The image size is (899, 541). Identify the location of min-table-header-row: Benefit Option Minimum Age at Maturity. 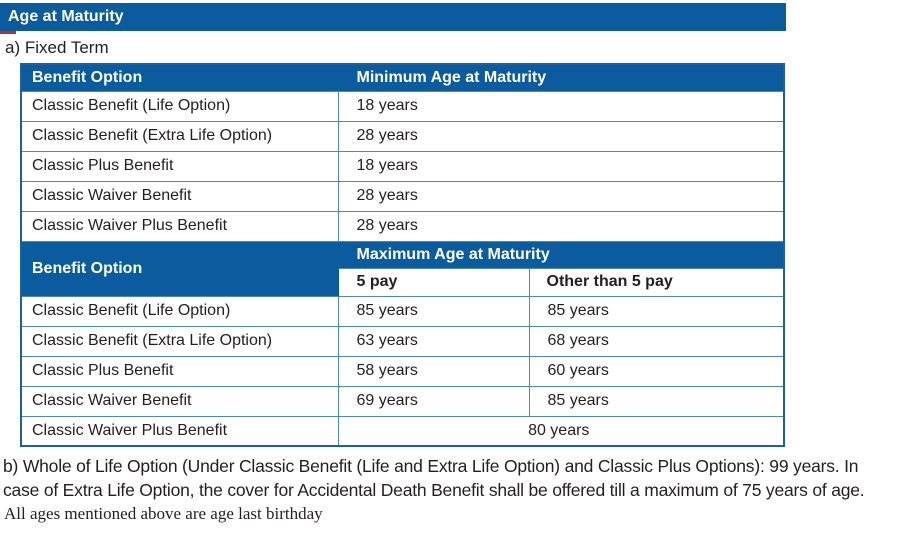
(402, 77).